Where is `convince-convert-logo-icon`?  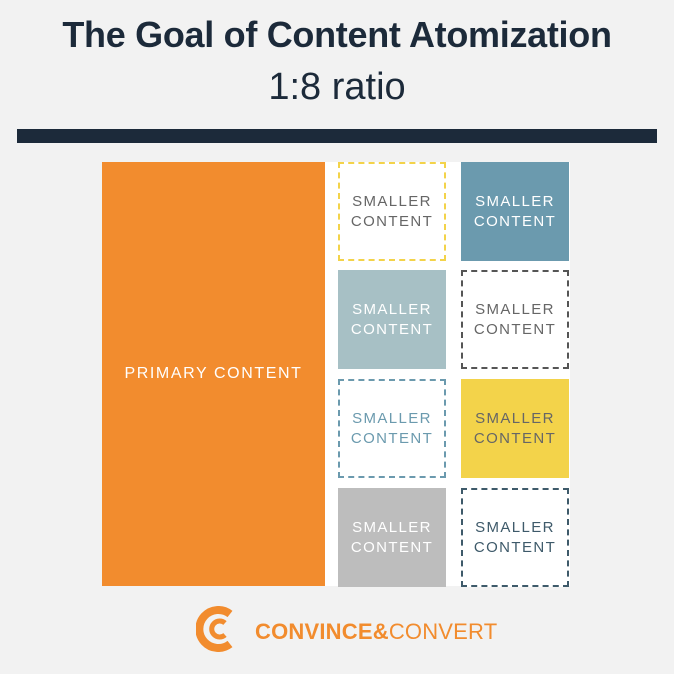 convince-convert-logo-icon is located at coordinates (214, 629).